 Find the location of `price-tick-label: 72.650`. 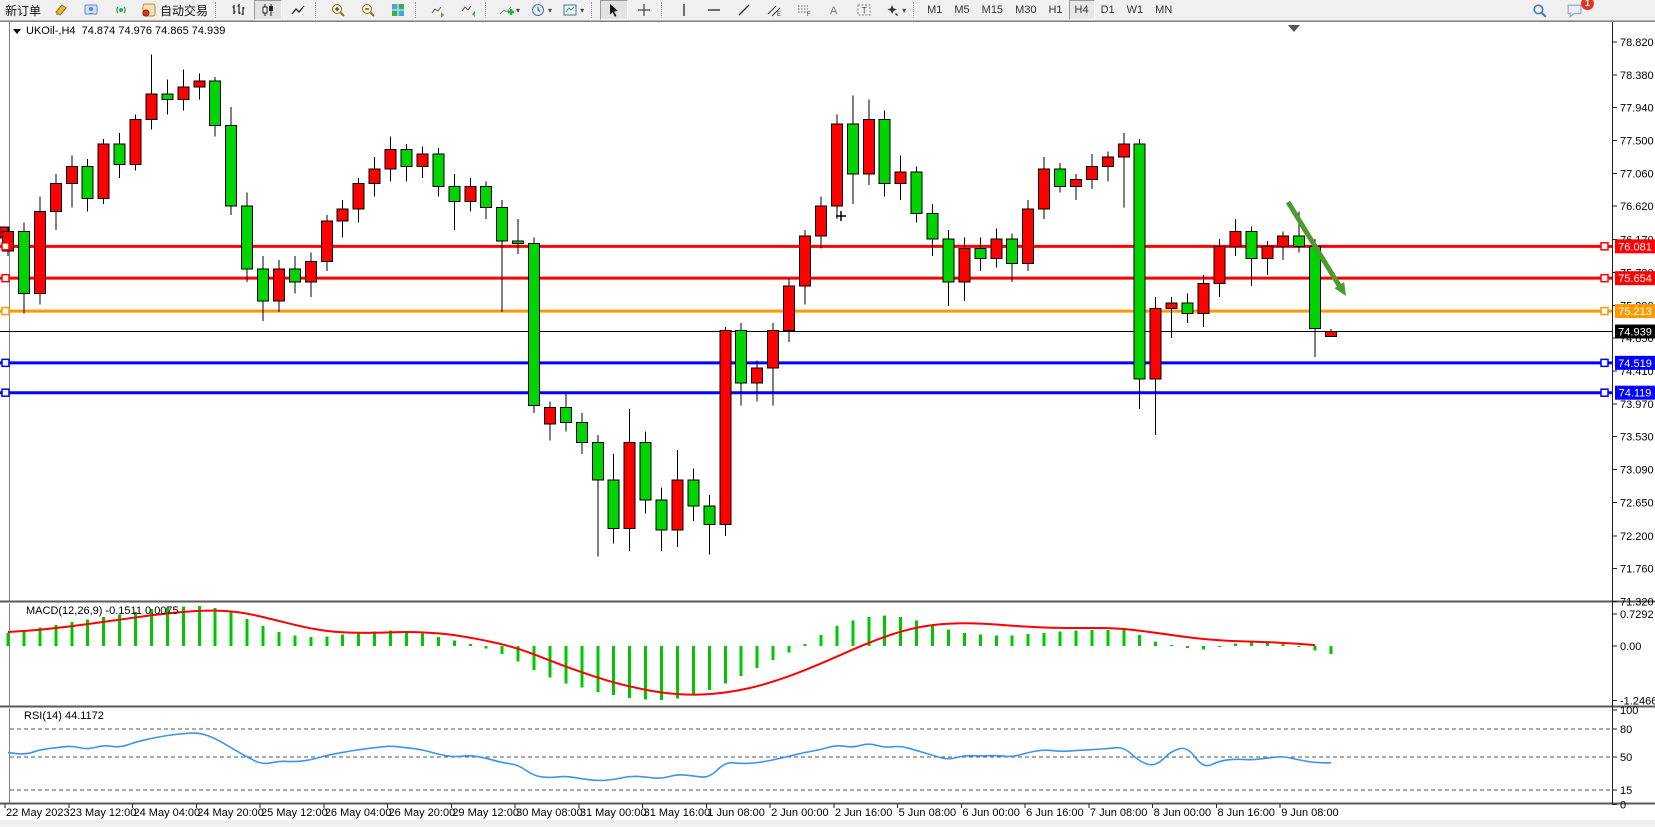

price-tick-label: 72.650 is located at coordinates (1637, 503).